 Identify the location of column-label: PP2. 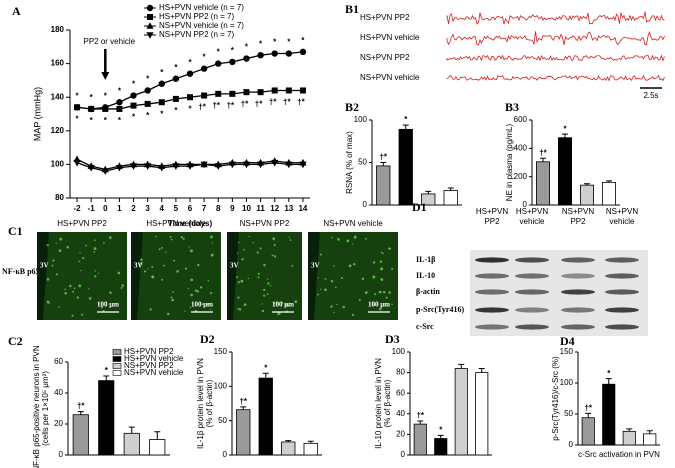
(578, 221).